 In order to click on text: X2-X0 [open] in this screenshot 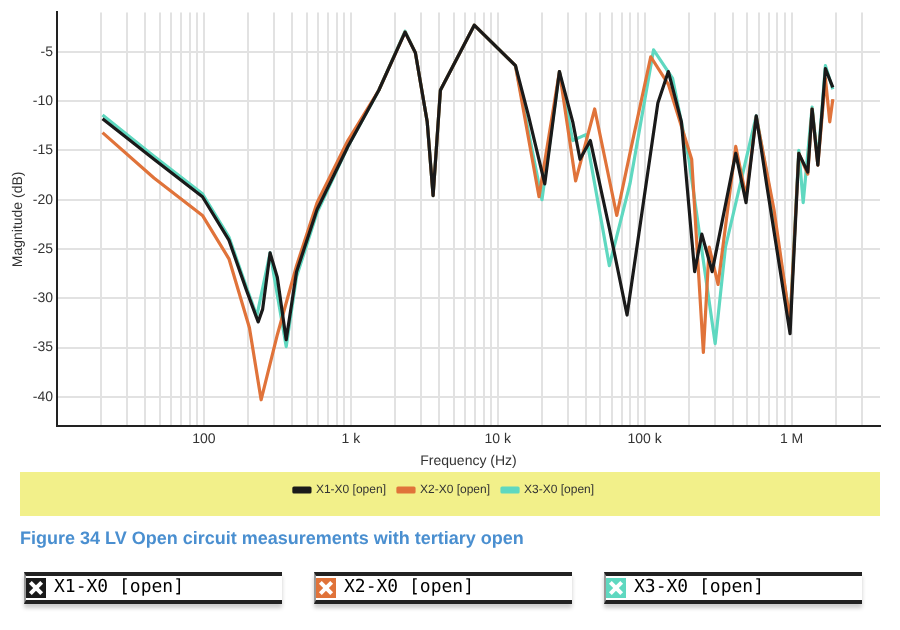, I will do `click(409, 588)`.